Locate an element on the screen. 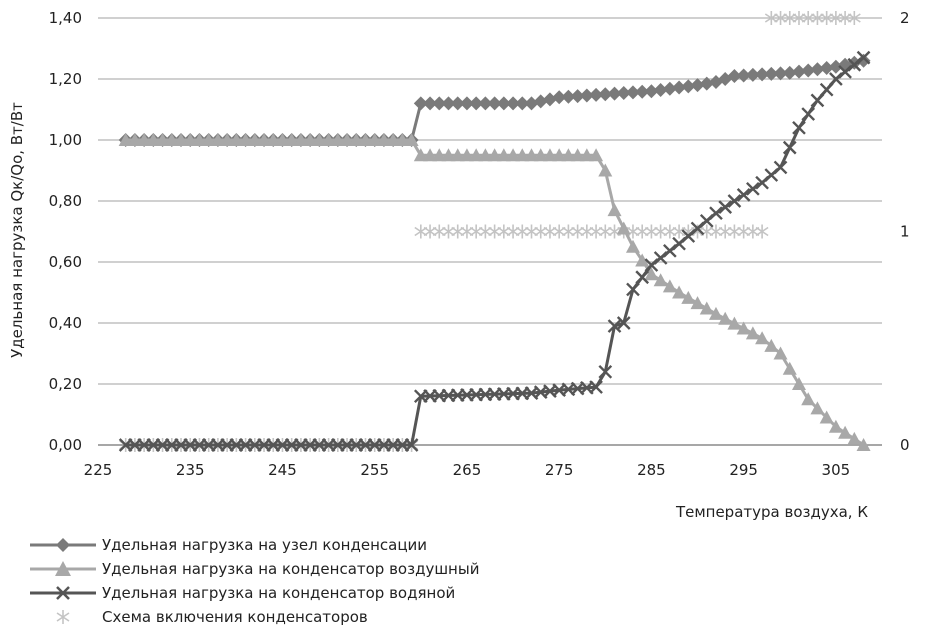  y-tick-label: 0,40 is located at coordinates (65, 323).